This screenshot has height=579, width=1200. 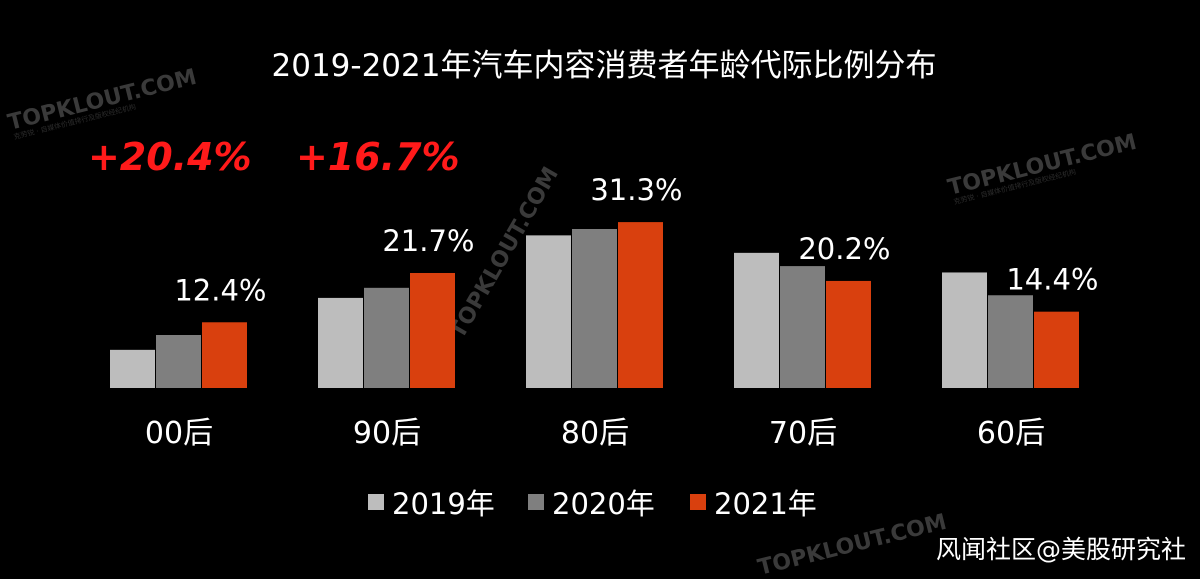 What do you see at coordinates (224, 355) in the screenshot?
I see `bar-00后-2021年` at bounding box center [224, 355].